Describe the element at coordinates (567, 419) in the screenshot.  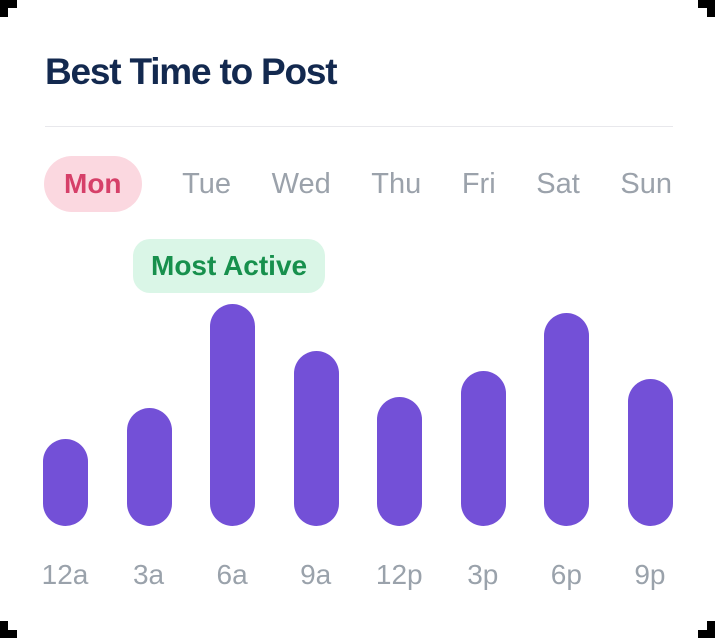
I see `activity-bar-6p` at that location.